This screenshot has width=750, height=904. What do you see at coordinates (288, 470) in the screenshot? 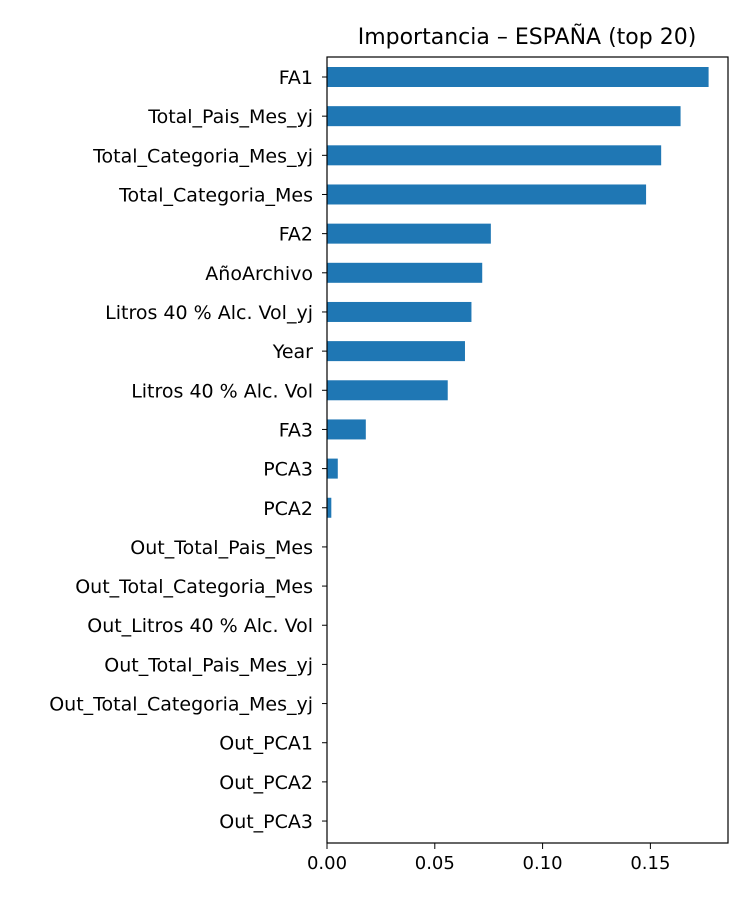
I see `y-tick-label: PCA3` at bounding box center [288, 470].